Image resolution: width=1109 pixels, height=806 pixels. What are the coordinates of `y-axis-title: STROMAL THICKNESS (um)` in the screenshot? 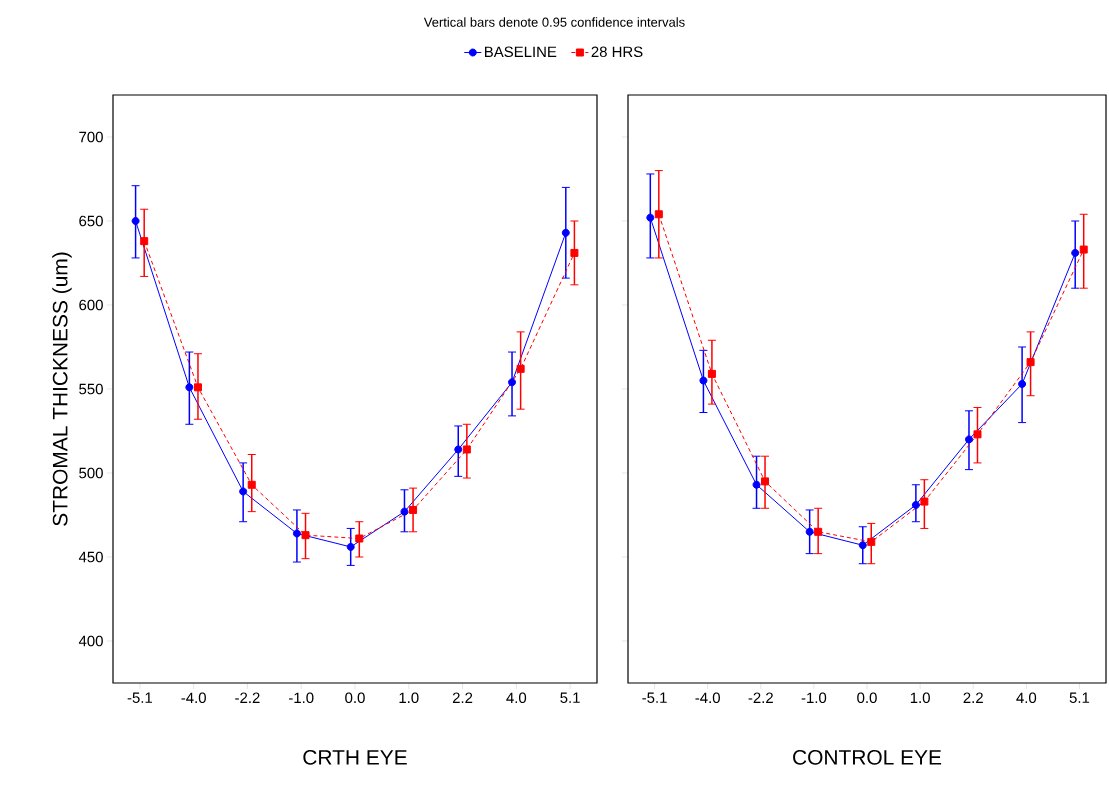 It's located at (62, 389).